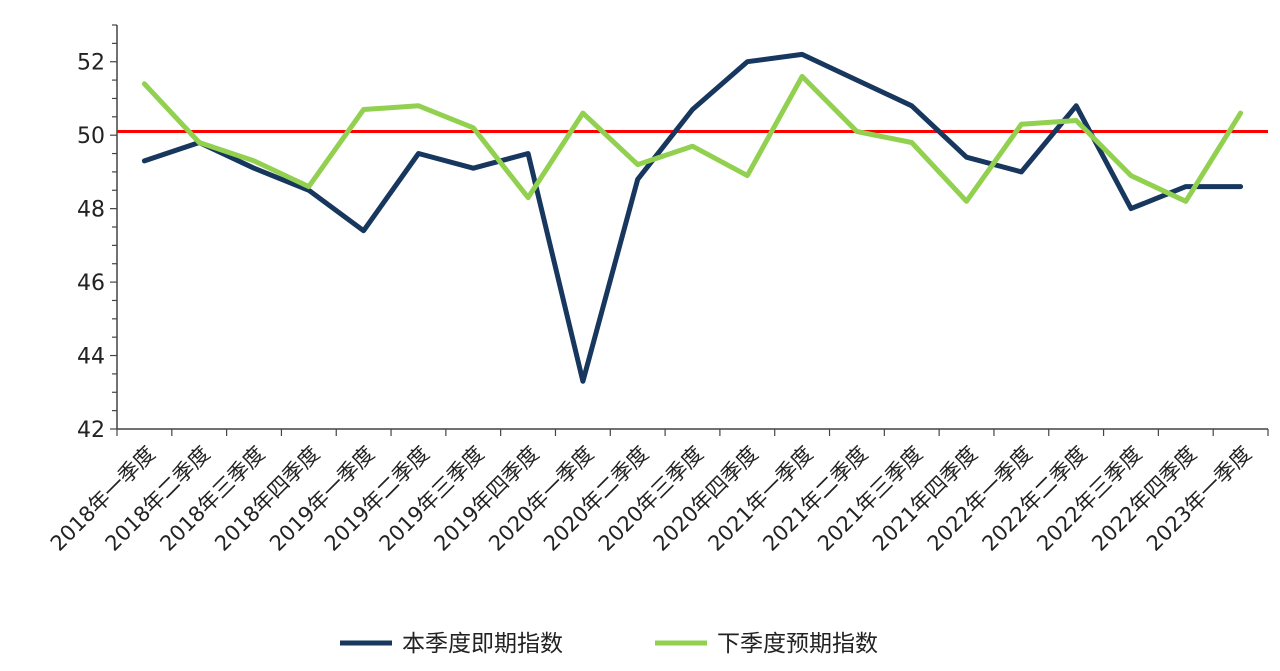 This screenshot has height=671, width=1280. I want to click on y-tick-label: 50, so click(91, 136).